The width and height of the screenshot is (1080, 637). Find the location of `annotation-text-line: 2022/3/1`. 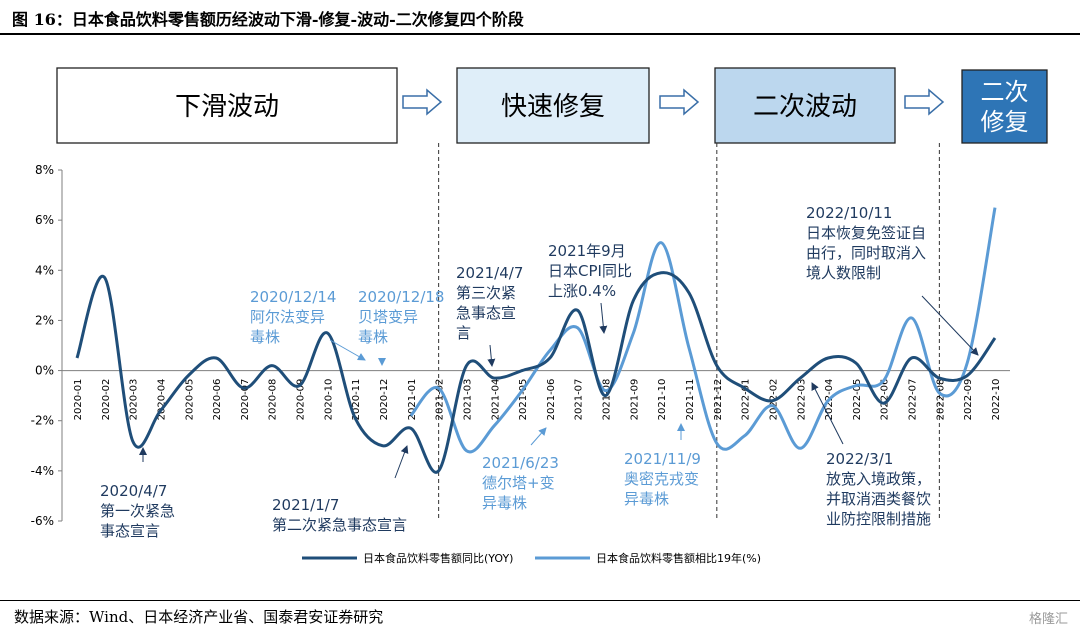

annotation-text-line: 2022/3/1 is located at coordinates (859, 459).